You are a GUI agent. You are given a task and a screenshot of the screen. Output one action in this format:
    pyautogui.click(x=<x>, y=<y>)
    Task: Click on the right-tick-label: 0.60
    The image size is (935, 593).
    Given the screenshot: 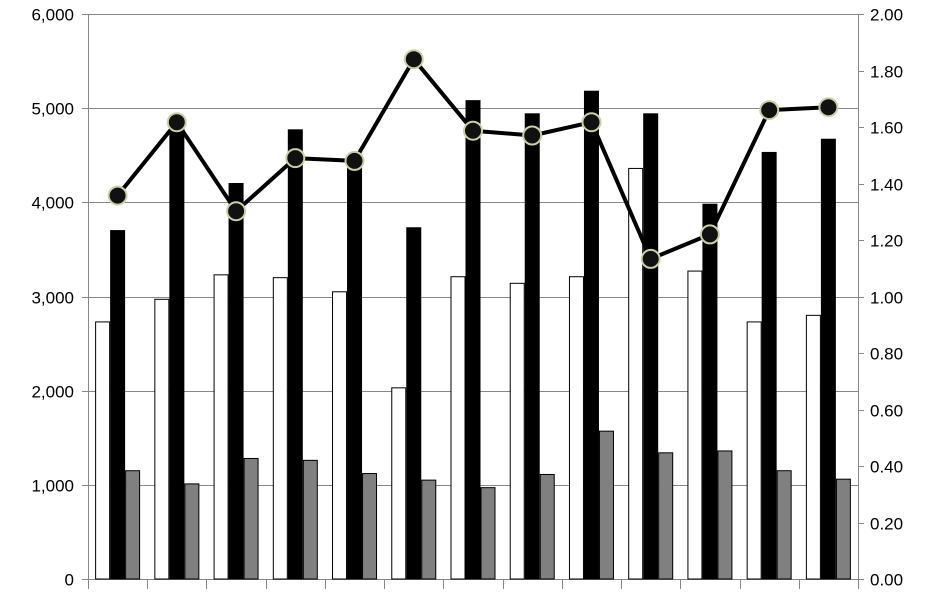 What is the action you would take?
    pyautogui.click(x=886, y=411)
    